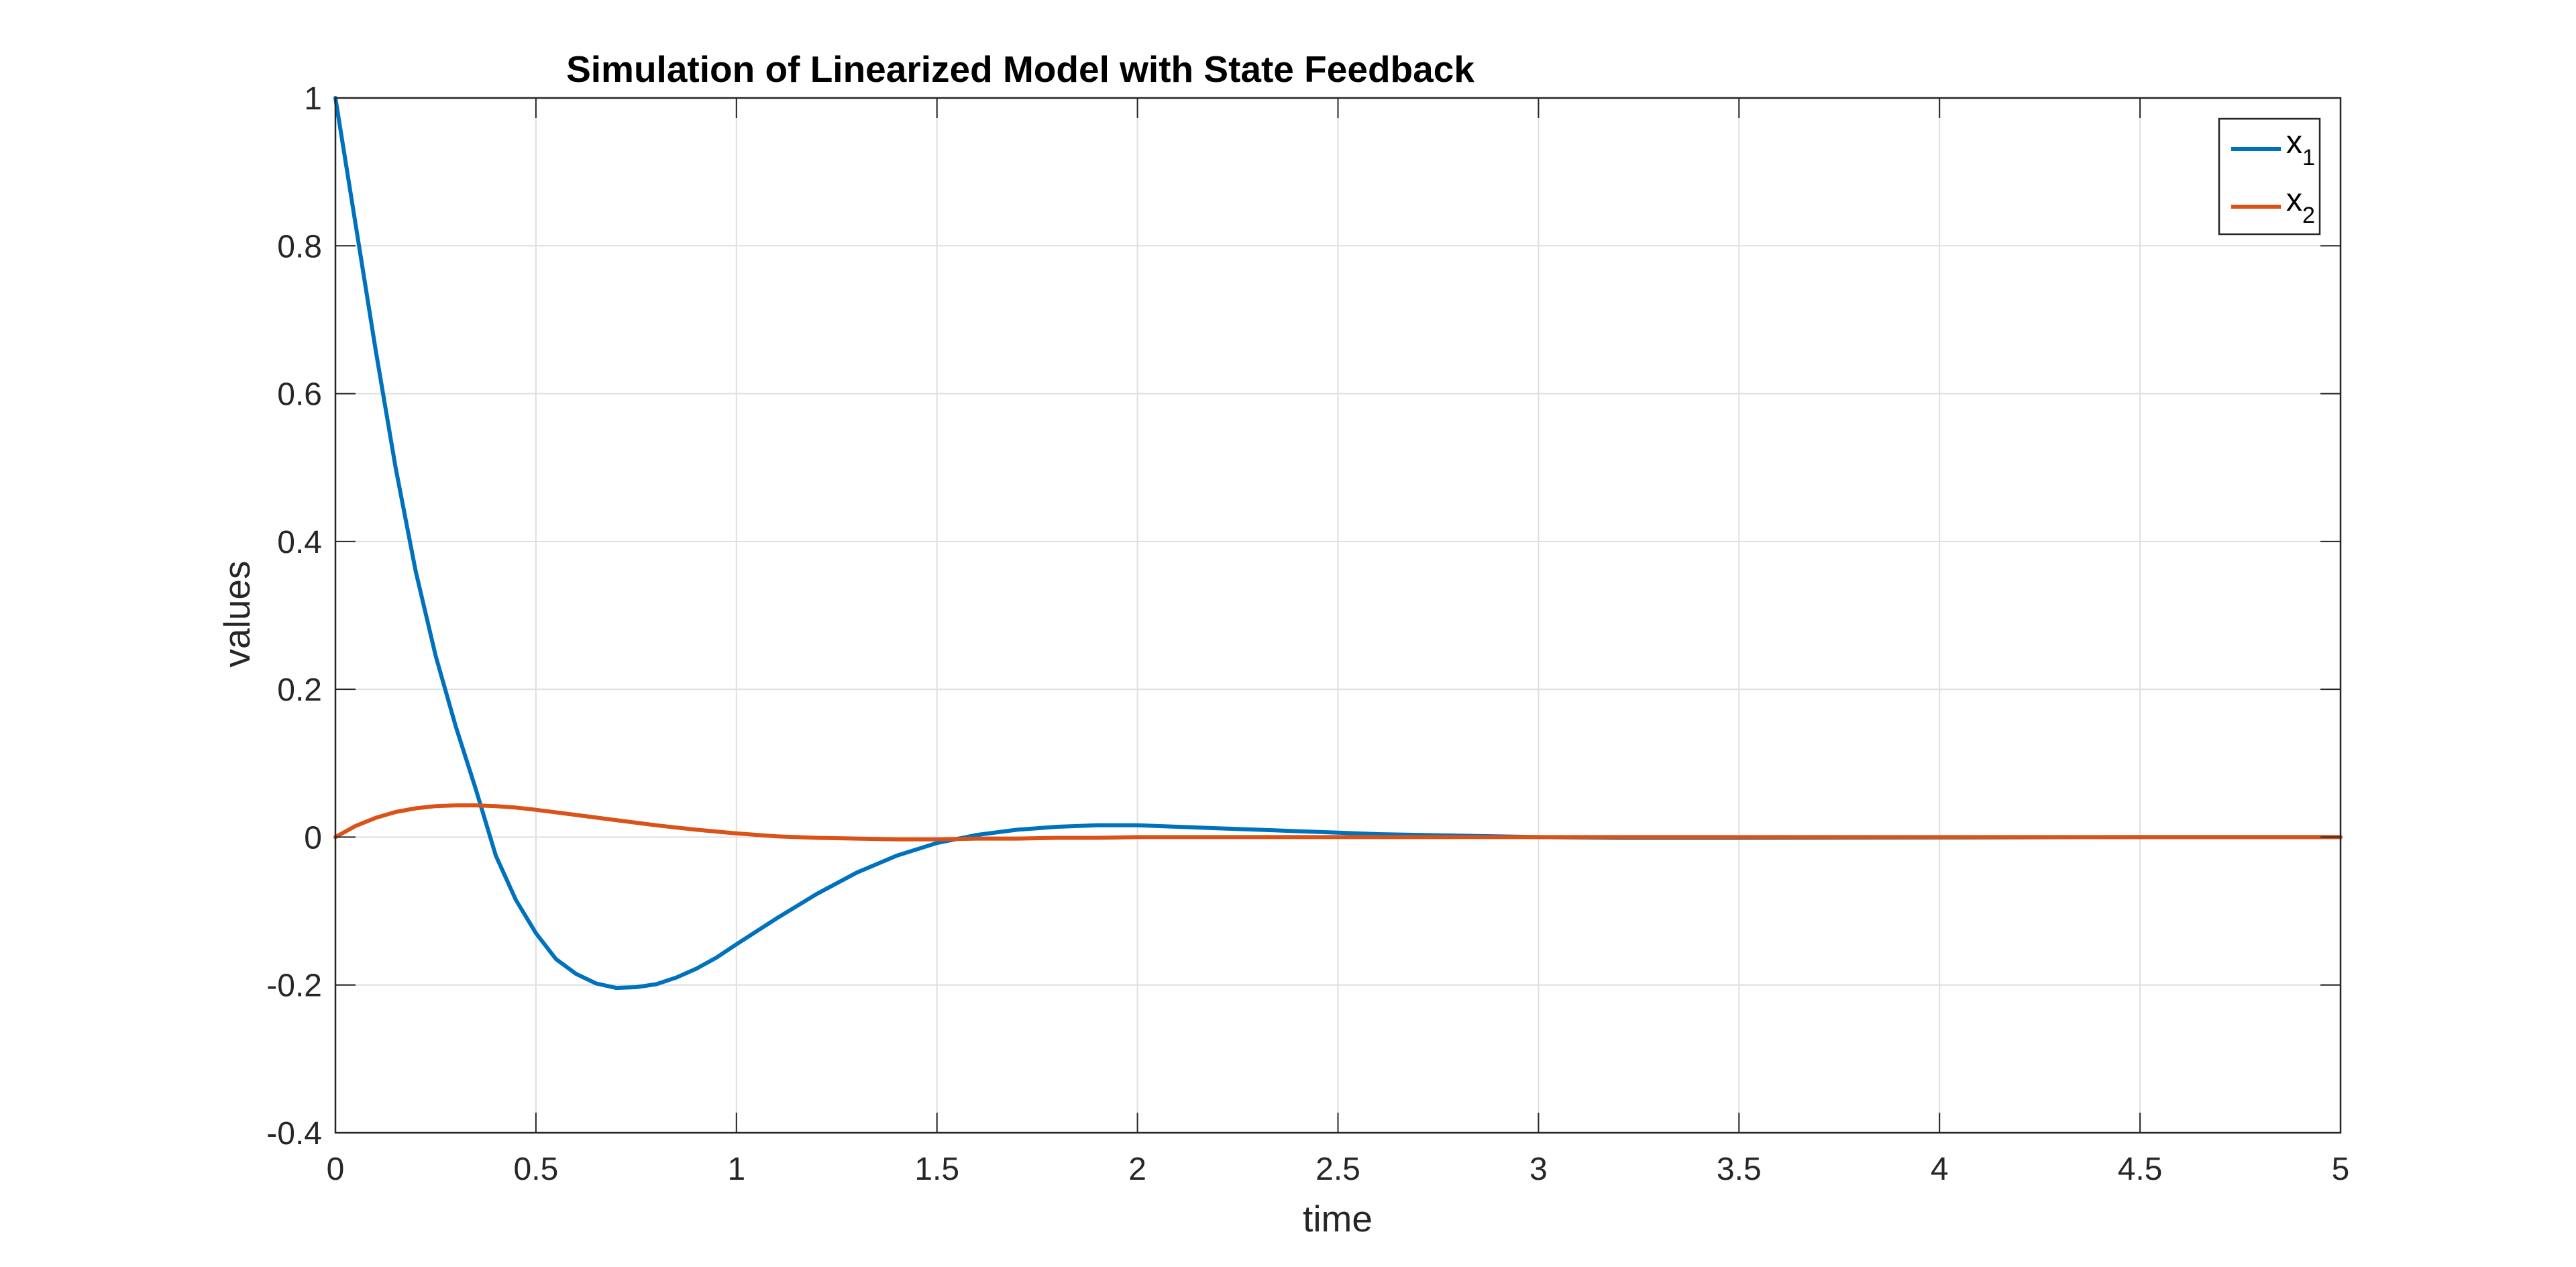  I want to click on x-tick-labels: 0 0.5 1 1.5 2 2.5 3 3.5 4 4.5 5, so click(1338, 1169).